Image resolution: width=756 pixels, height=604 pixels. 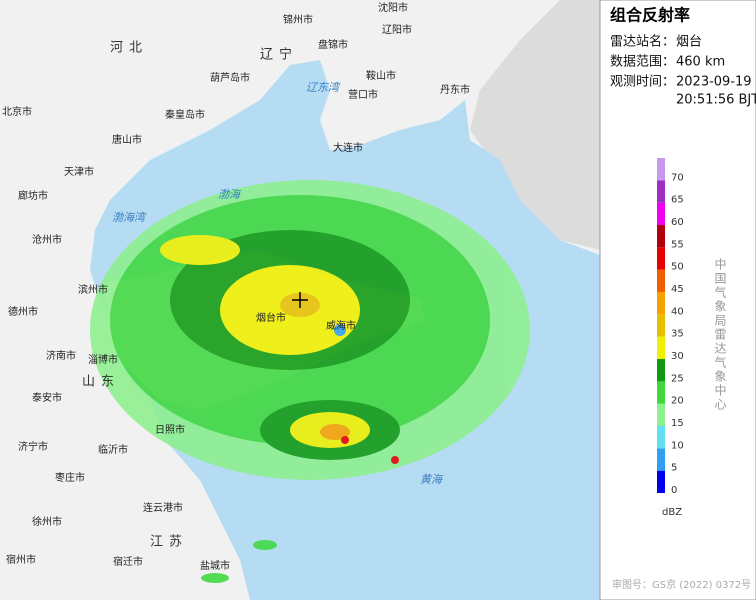 What do you see at coordinates (230, 77) in the screenshot?
I see `city-label: 葫芦岛市` at bounding box center [230, 77].